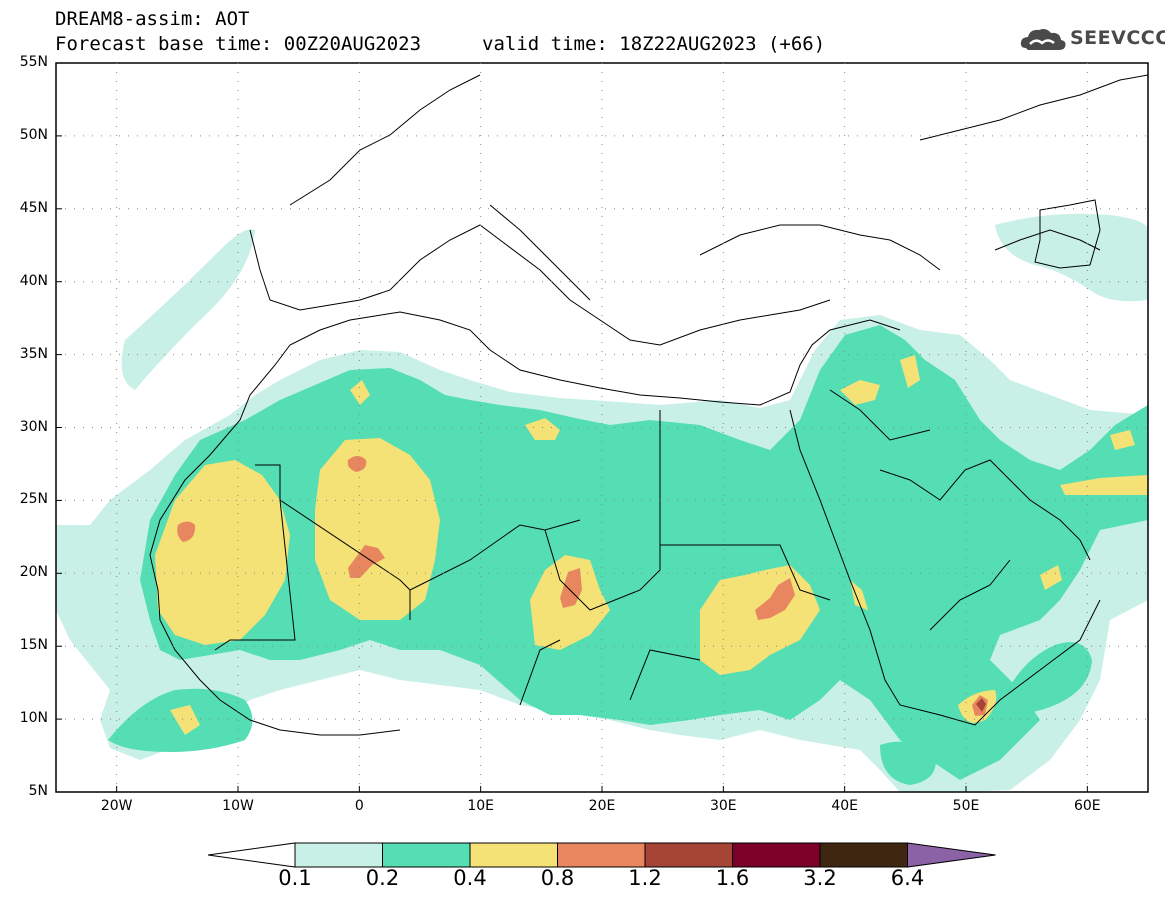 The image size is (1165, 905). Describe the element at coordinates (907, 878) in the screenshot. I see `colorbar-level-label: 6.4` at that location.